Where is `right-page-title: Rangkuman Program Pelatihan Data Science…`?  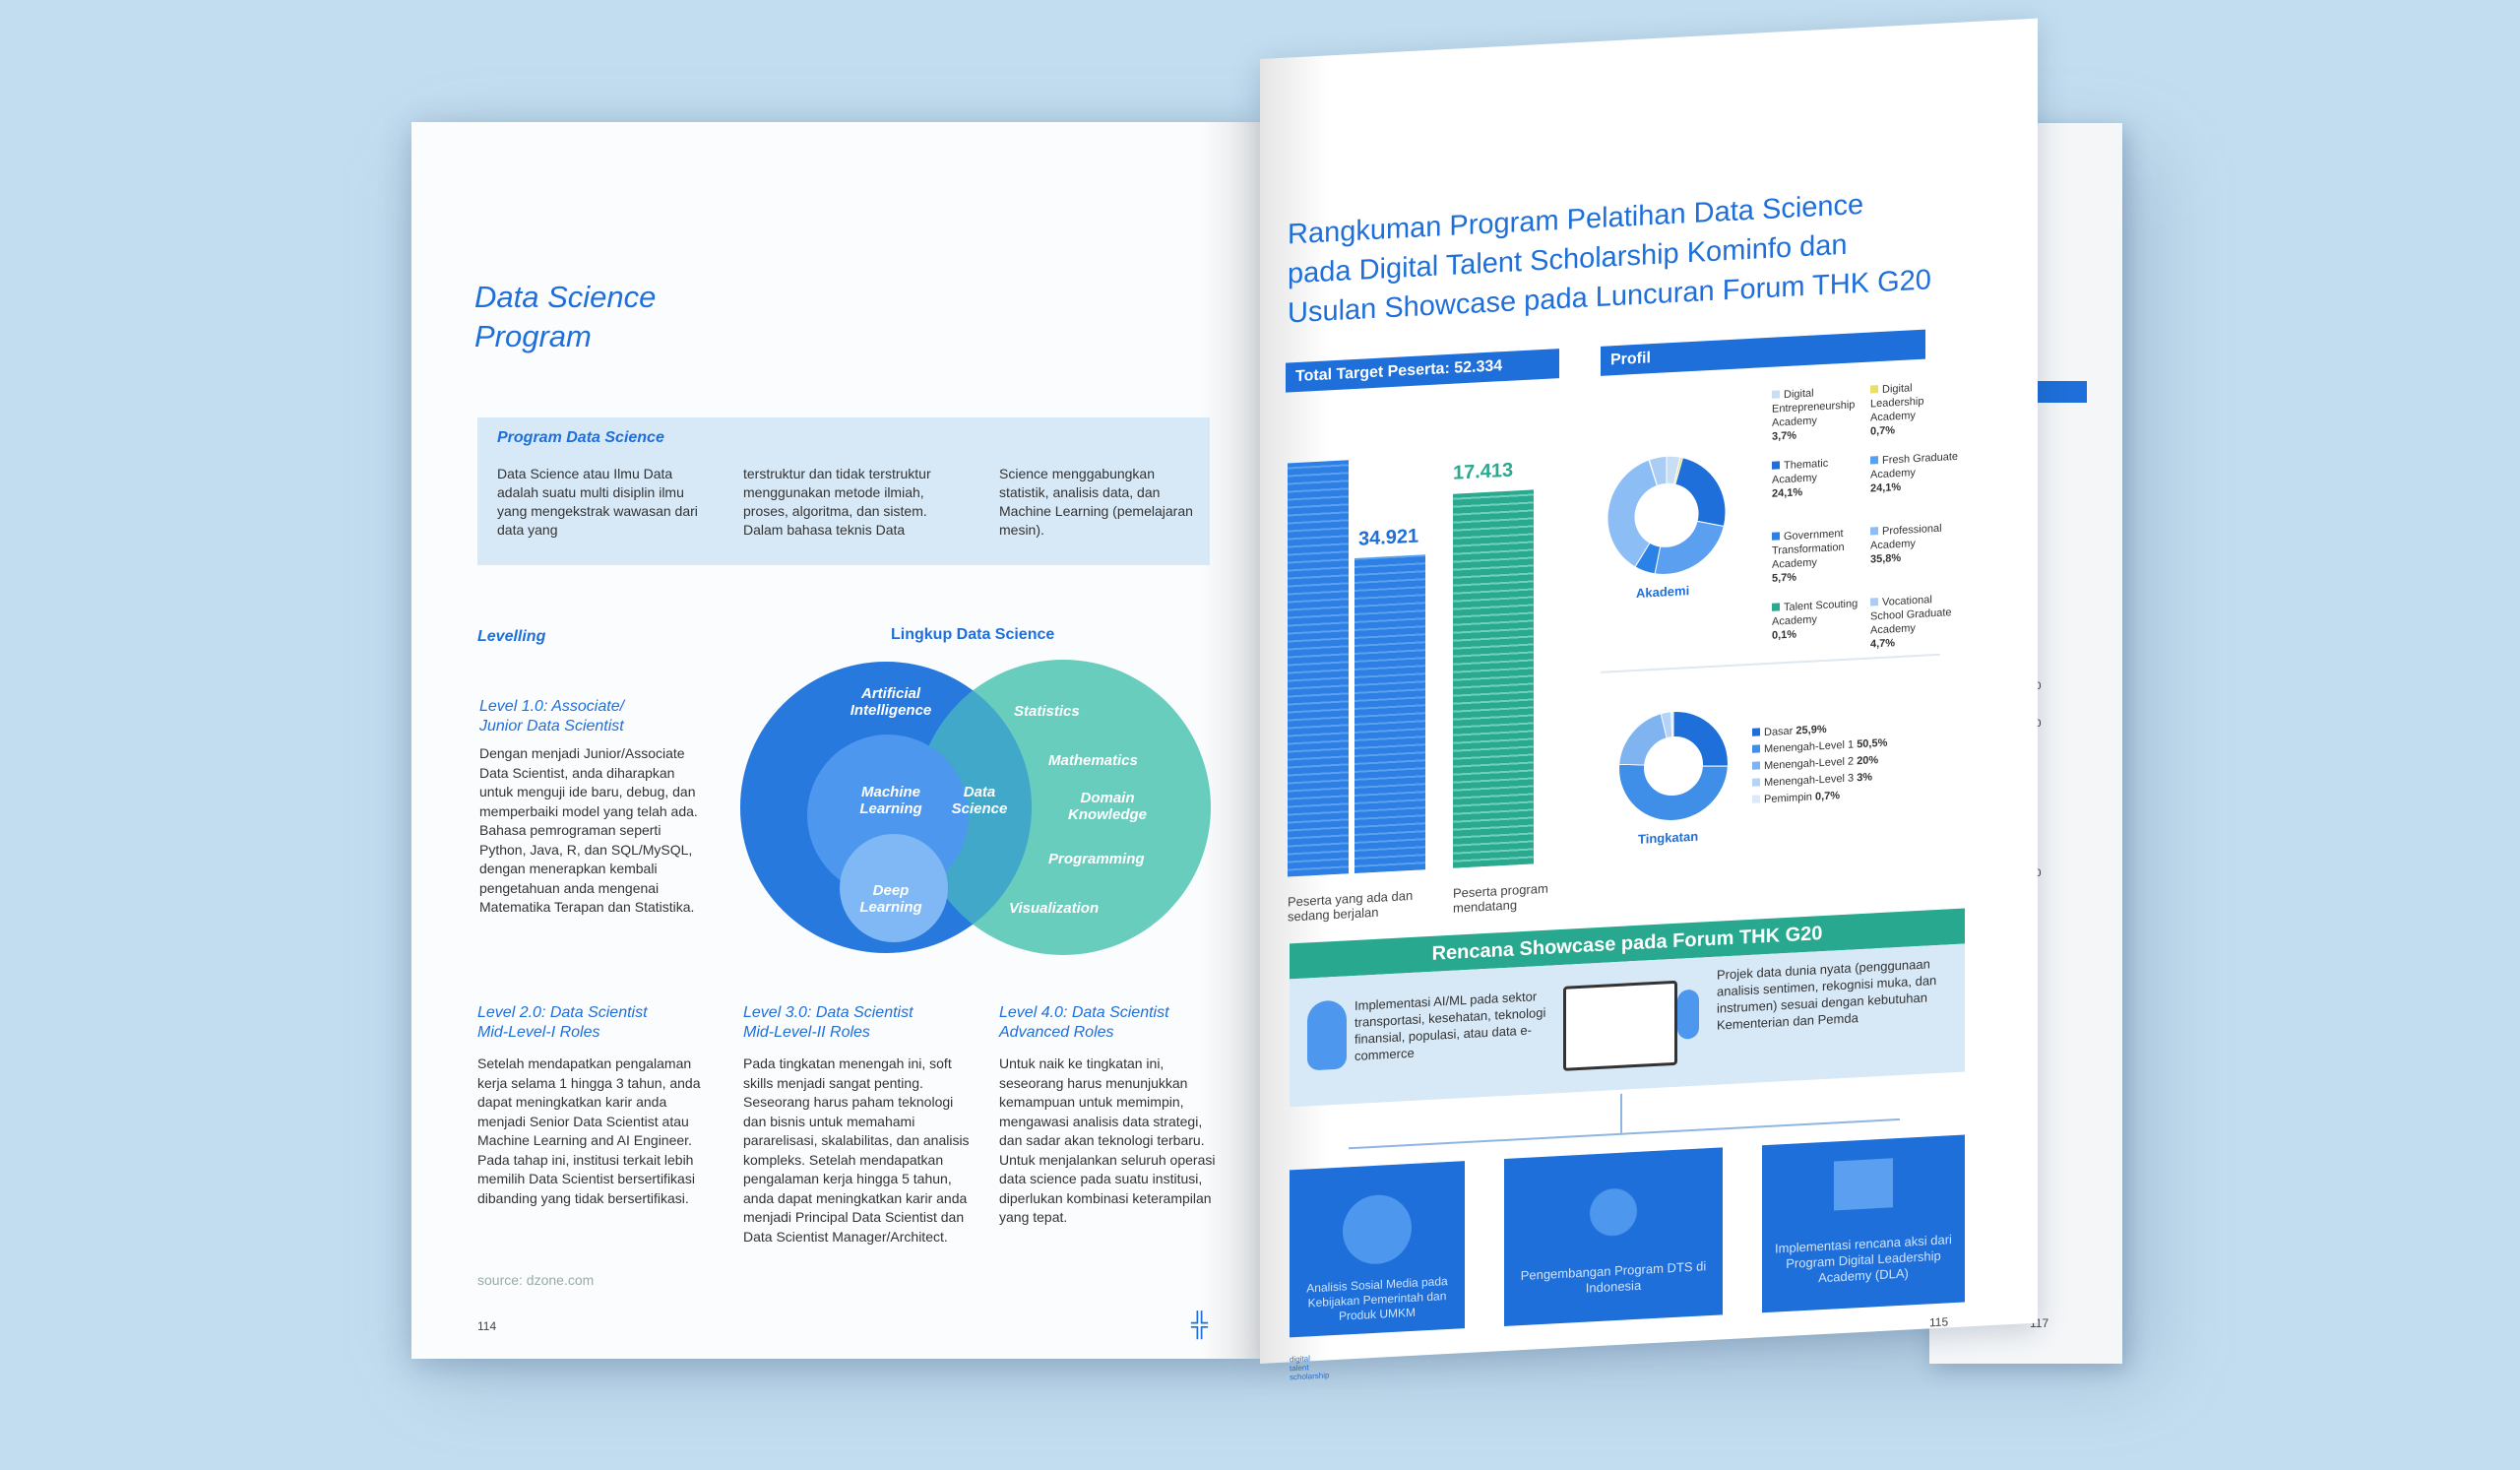 right-page-title: Rangkuman Program Pelatihan Data Science… is located at coordinates (1612, 257).